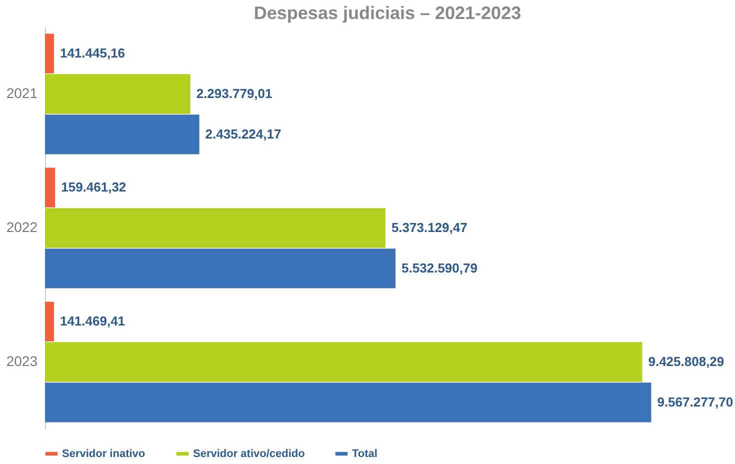 The image size is (735, 464). Describe the element at coordinates (388, 13) in the screenshot. I see `chart-title: Despesas judiciais – 2021-2023` at that location.